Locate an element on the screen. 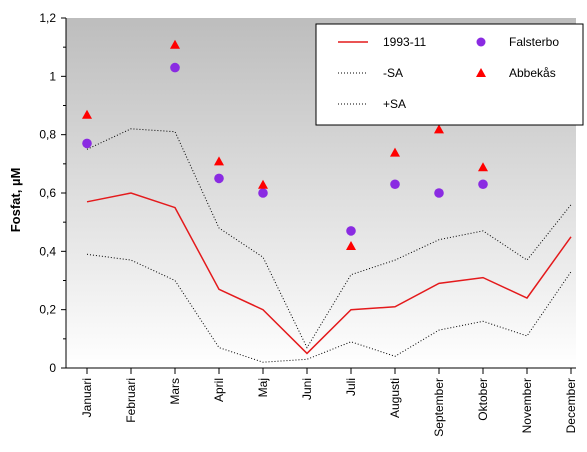  legend-label-plus-sa: +SA is located at coordinates (394, 104).